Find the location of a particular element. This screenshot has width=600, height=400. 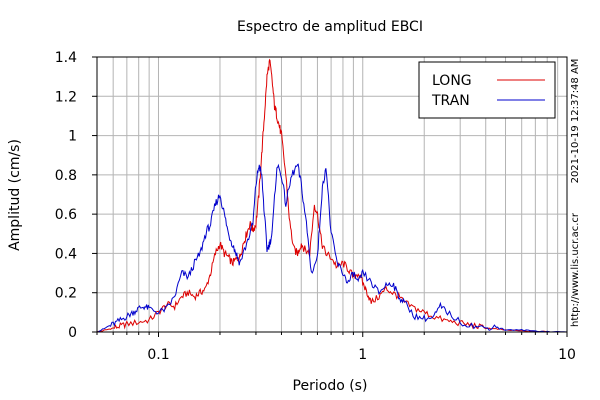

y-tick-label: 0.2 is located at coordinates (66, 294).